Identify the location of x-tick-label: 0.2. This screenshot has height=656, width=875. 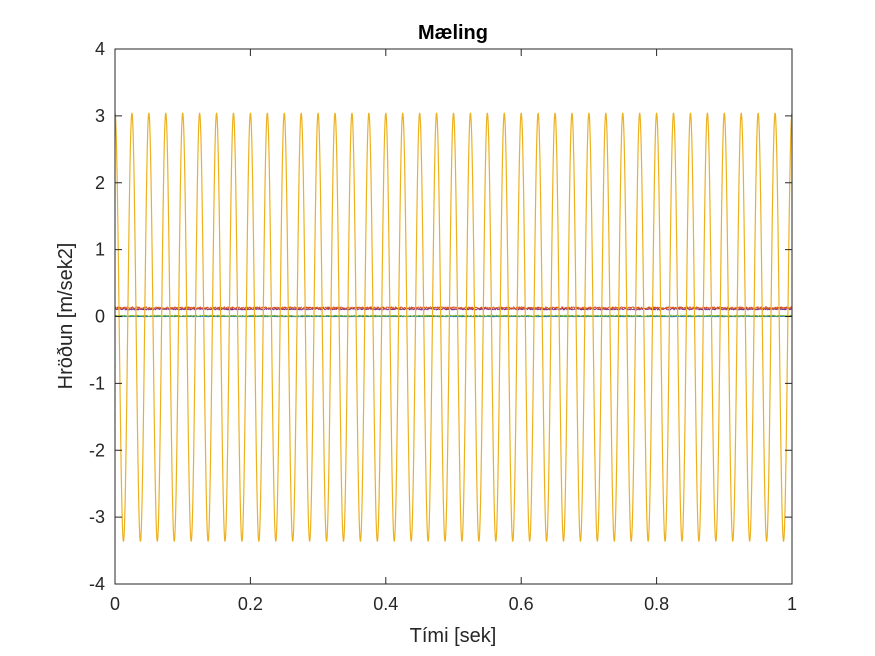
(250, 604).